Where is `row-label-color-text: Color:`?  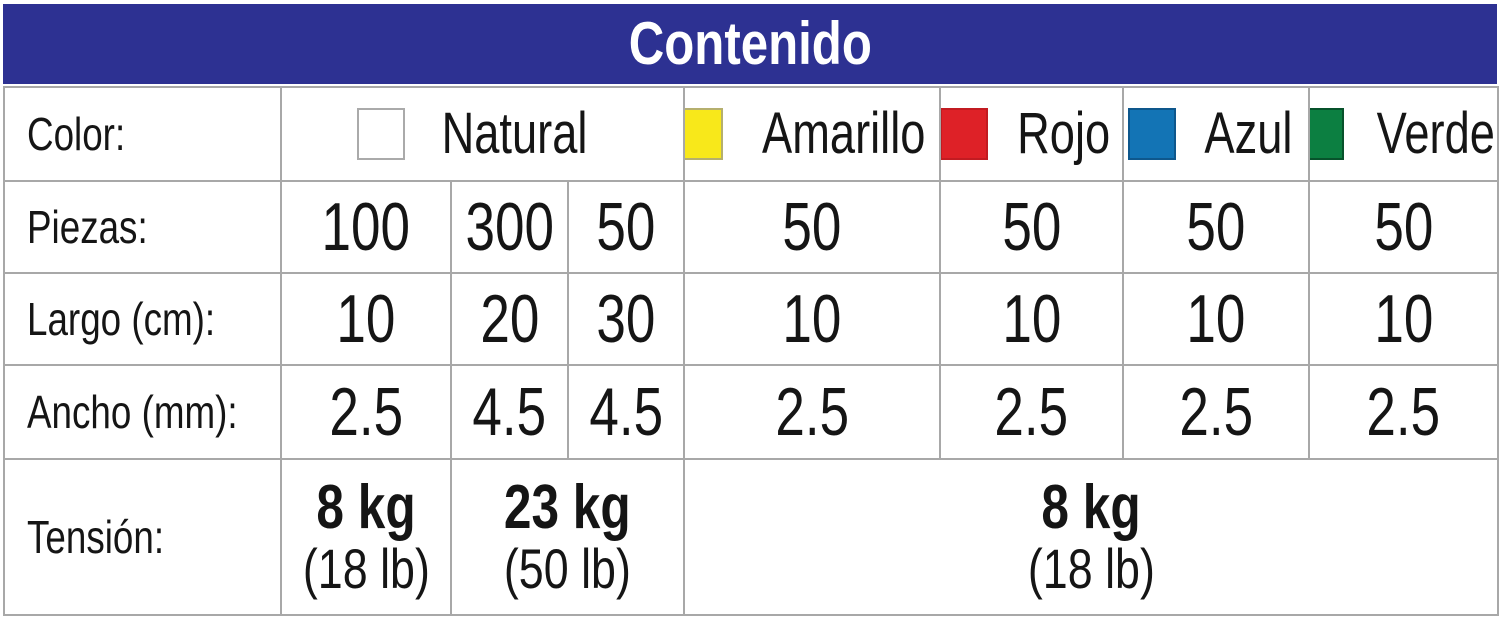
row-label-color-text: Color: is located at coordinates (76, 134).